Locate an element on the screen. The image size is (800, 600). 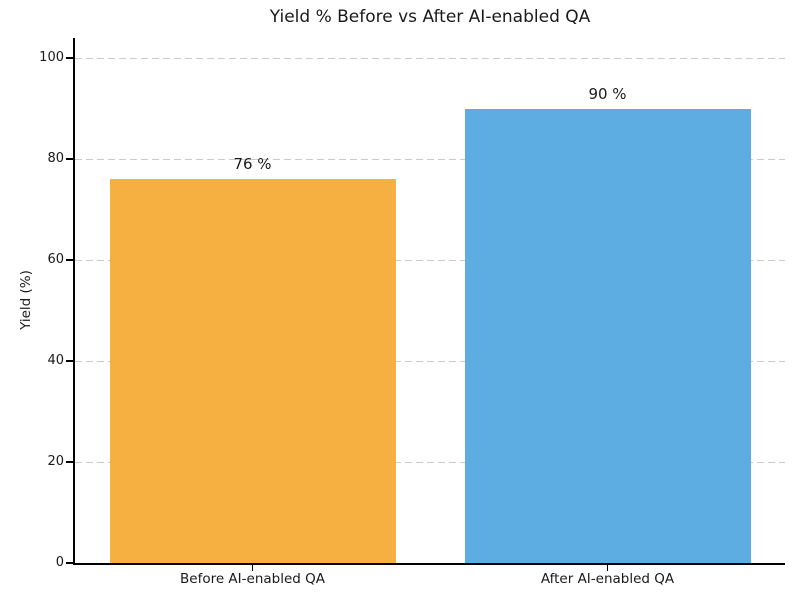
y-tick-label: 40 is located at coordinates (55, 361).